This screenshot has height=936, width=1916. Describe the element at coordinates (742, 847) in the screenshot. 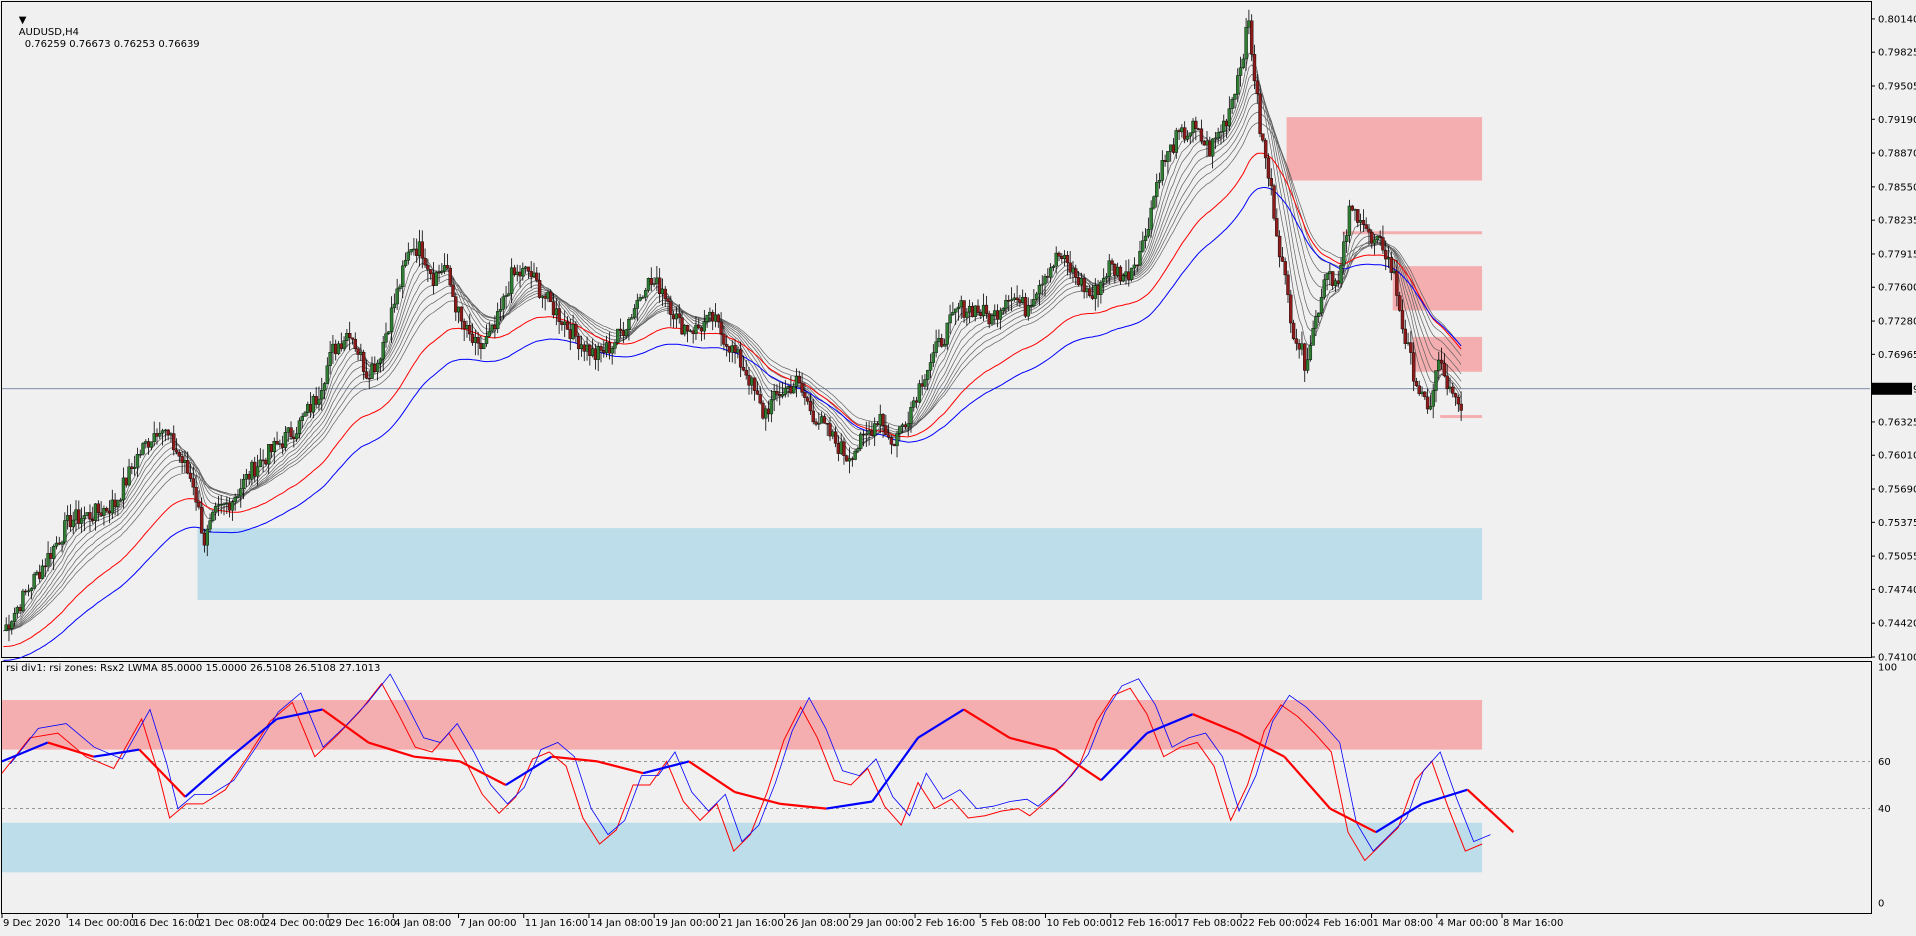

I see `rsi-lower-zone` at that location.